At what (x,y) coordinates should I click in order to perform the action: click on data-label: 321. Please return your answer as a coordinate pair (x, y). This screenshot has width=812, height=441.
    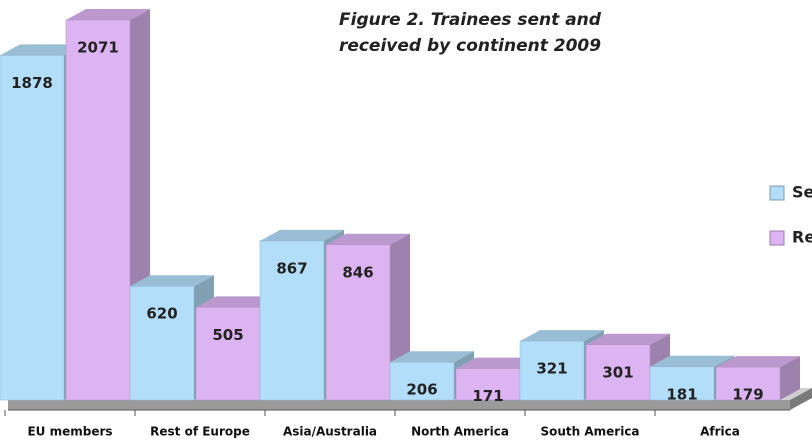
    Looking at the image, I should click on (551, 369).